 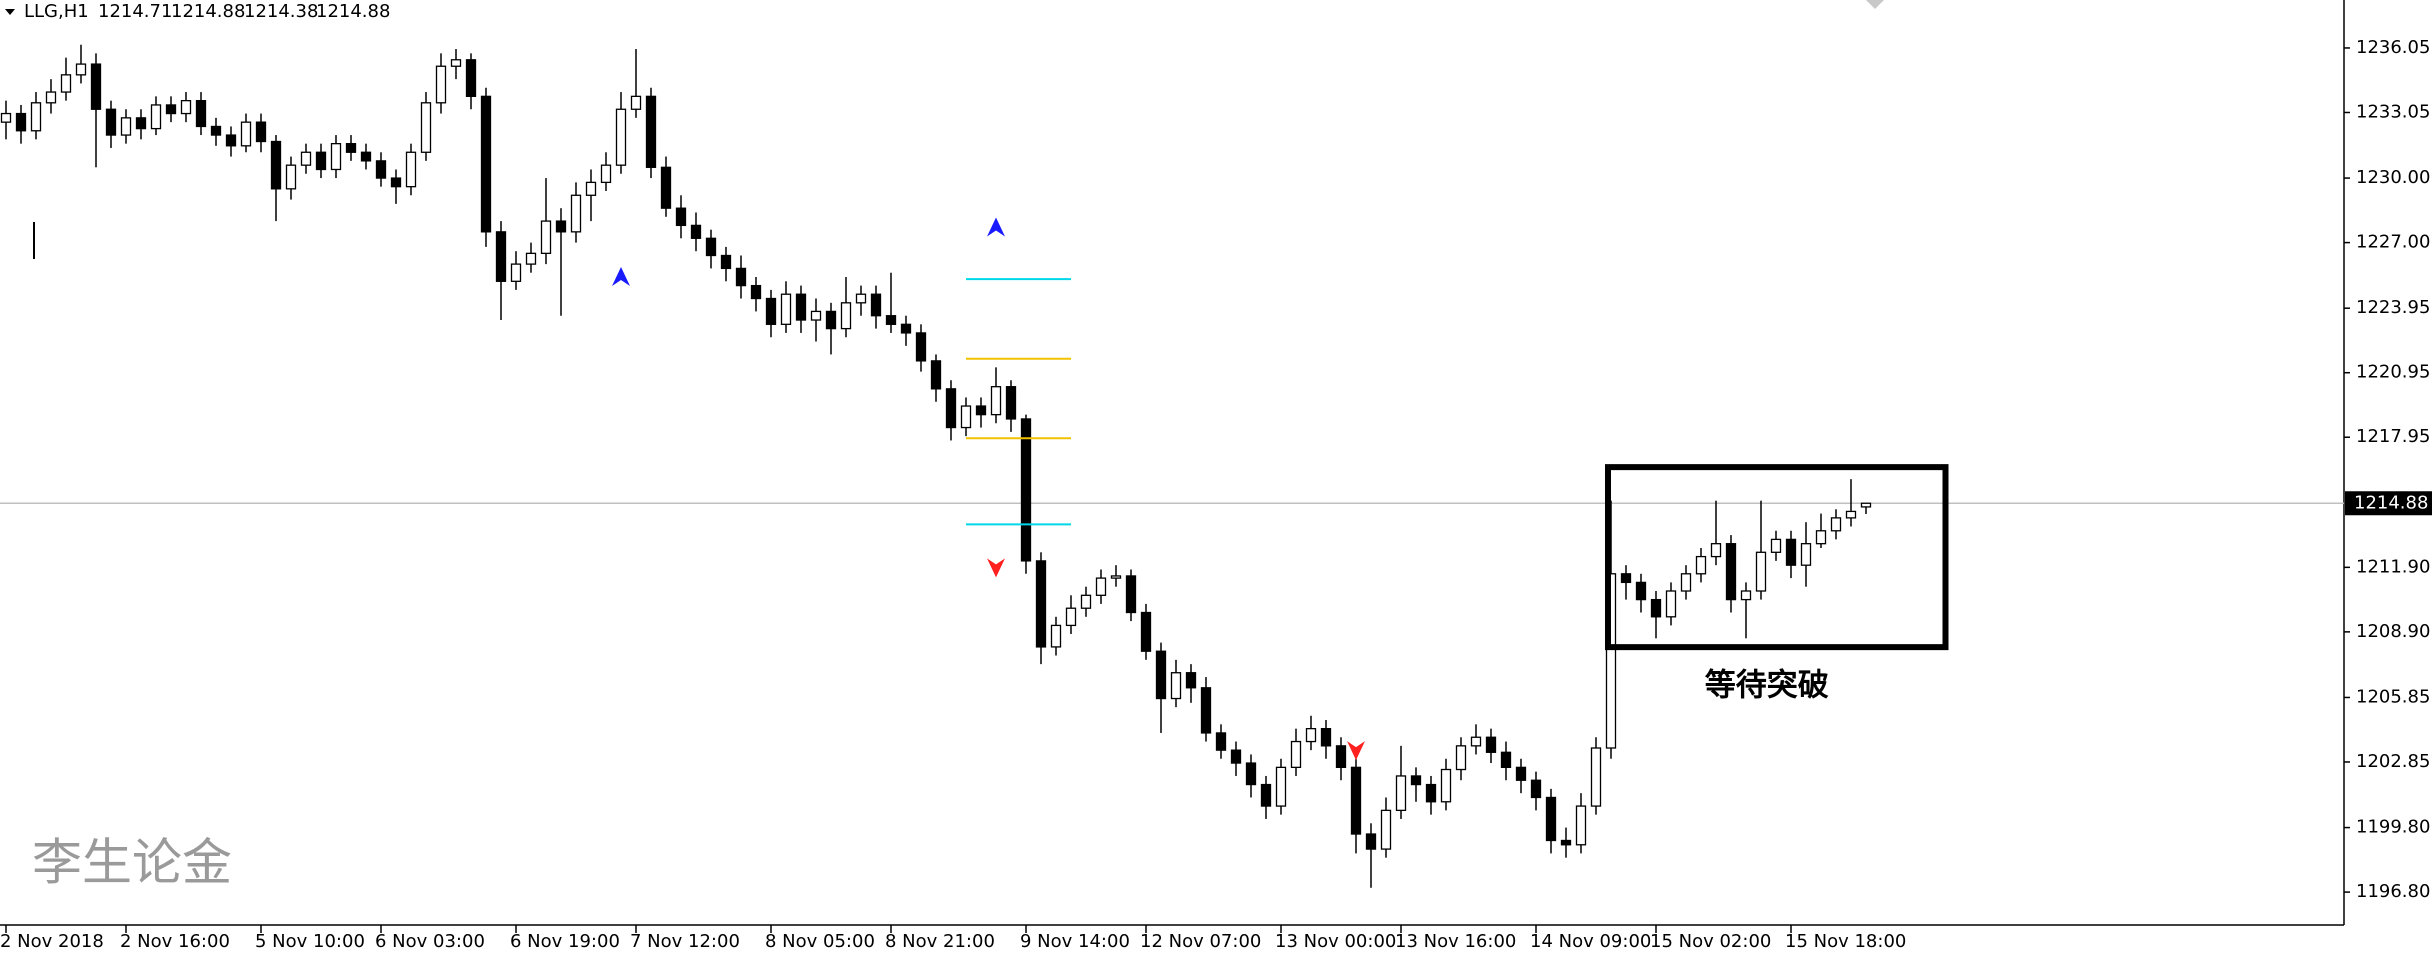 I want to click on range-box, so click(x=1777, y=557).